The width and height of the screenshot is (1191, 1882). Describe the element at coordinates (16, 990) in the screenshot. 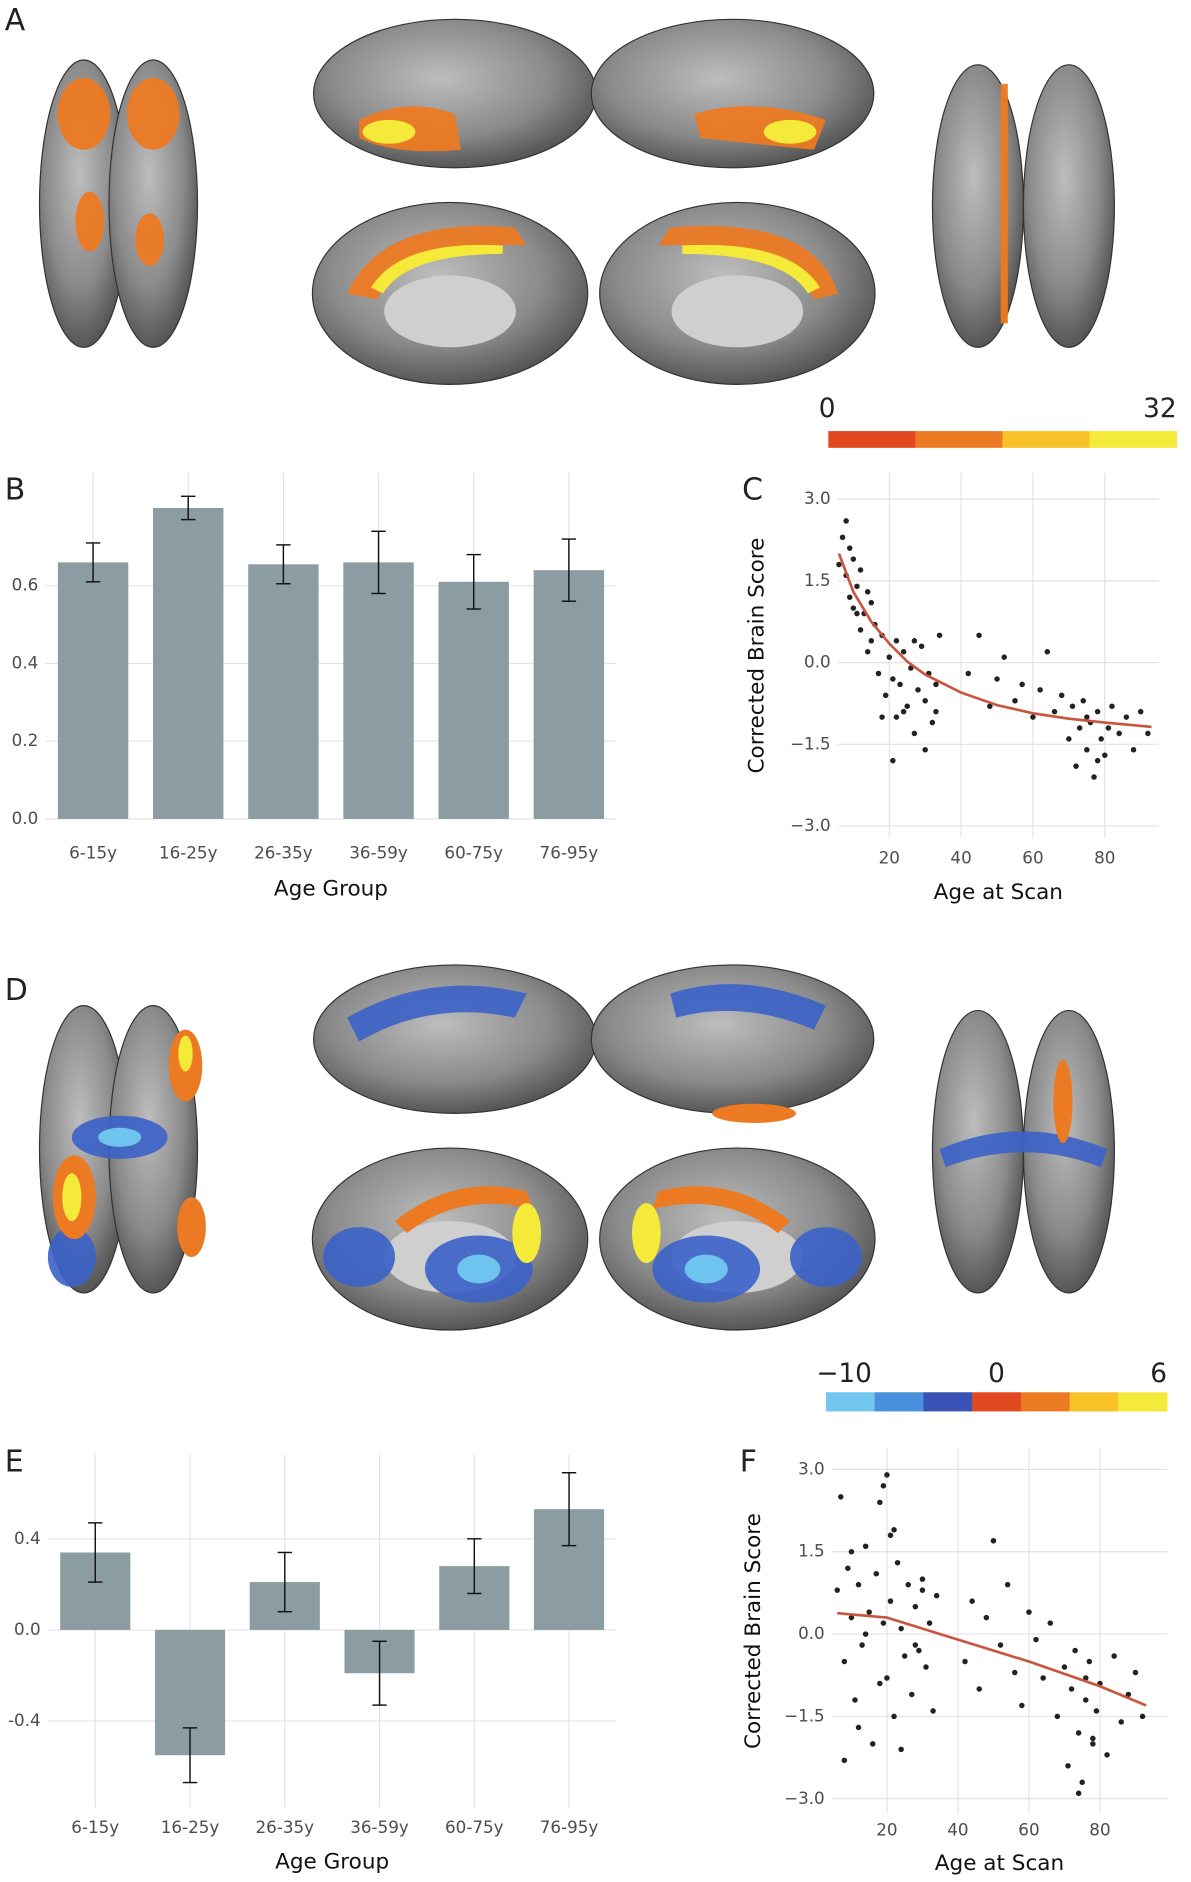

I see `panel-letter: D` at that location.